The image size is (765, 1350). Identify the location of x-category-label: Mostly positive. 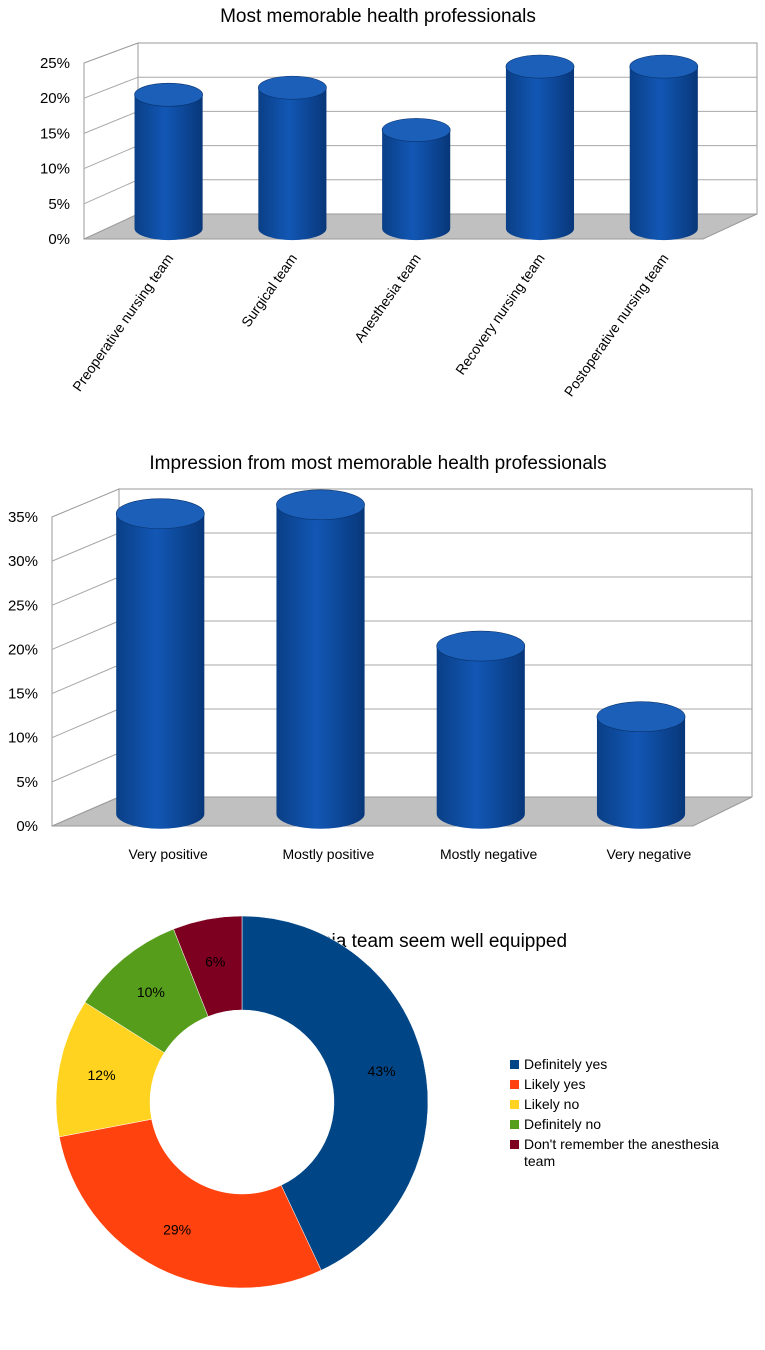
(328, 854).